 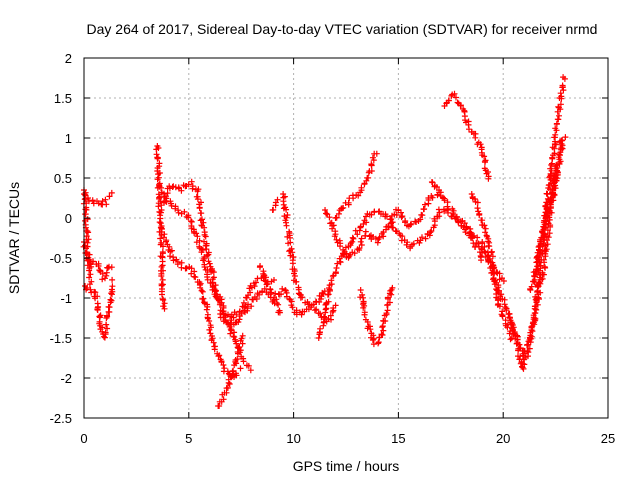 What do you see at coordinates (398, 438) in the screenshot?
I see `x-tick-label: 15` at bounding box center [398, 438].